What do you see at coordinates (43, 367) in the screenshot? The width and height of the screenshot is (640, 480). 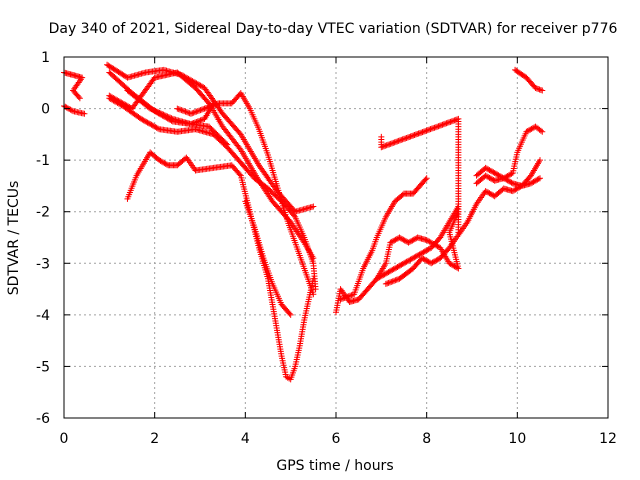 I see `y-tick-label: -5` at bounding box center [43, 367].